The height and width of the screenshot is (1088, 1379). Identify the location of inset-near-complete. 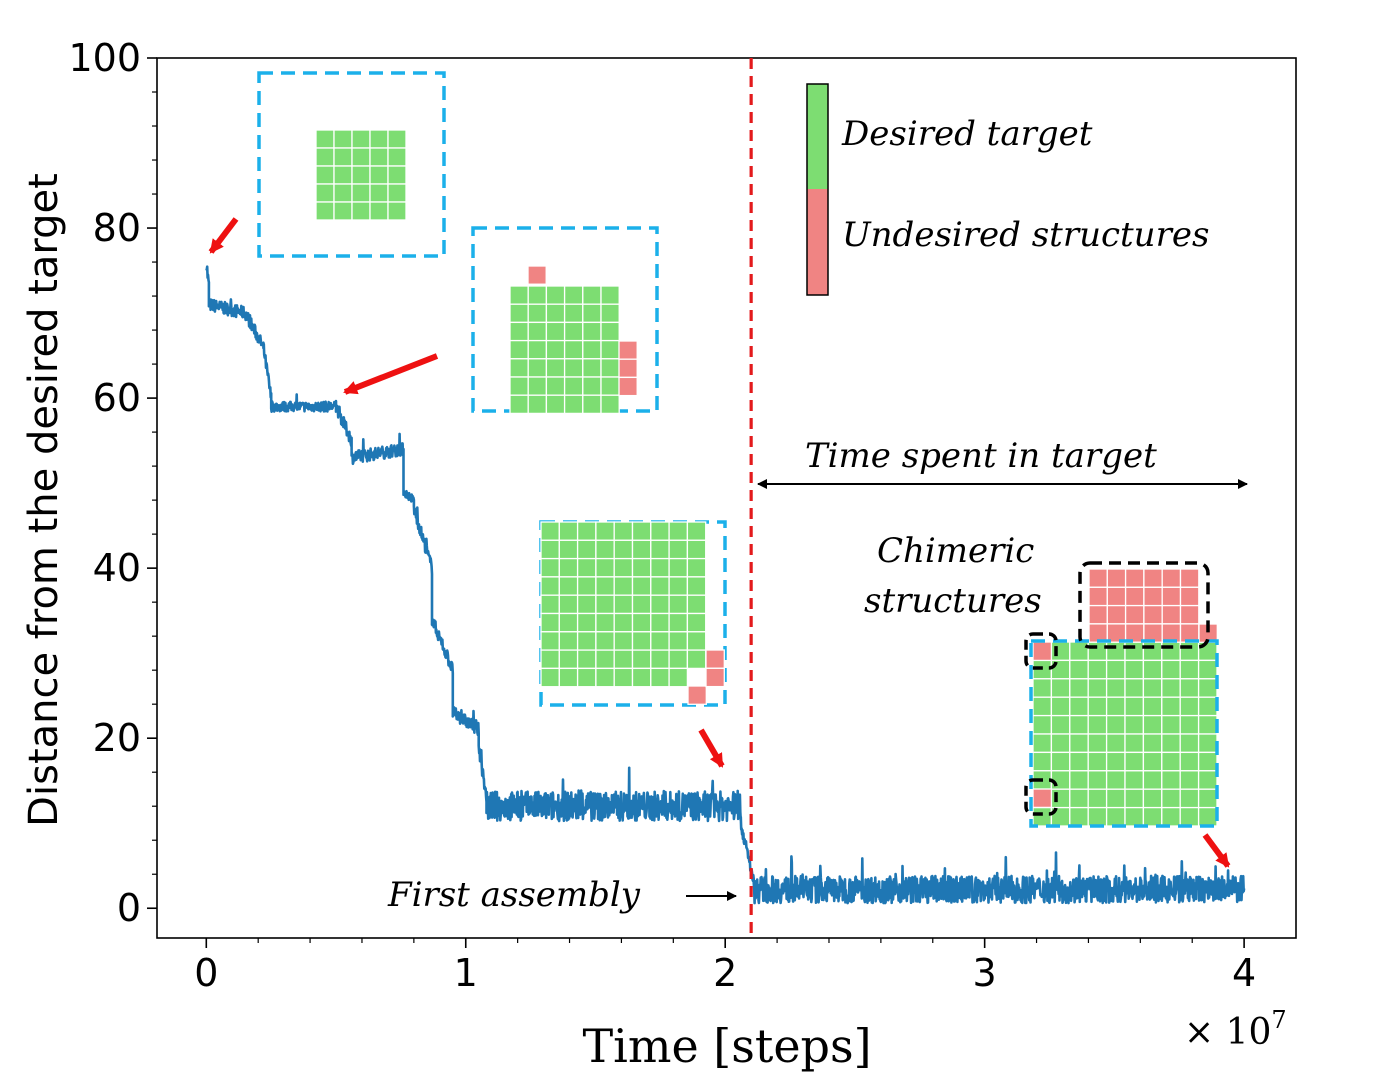
(633, 613).